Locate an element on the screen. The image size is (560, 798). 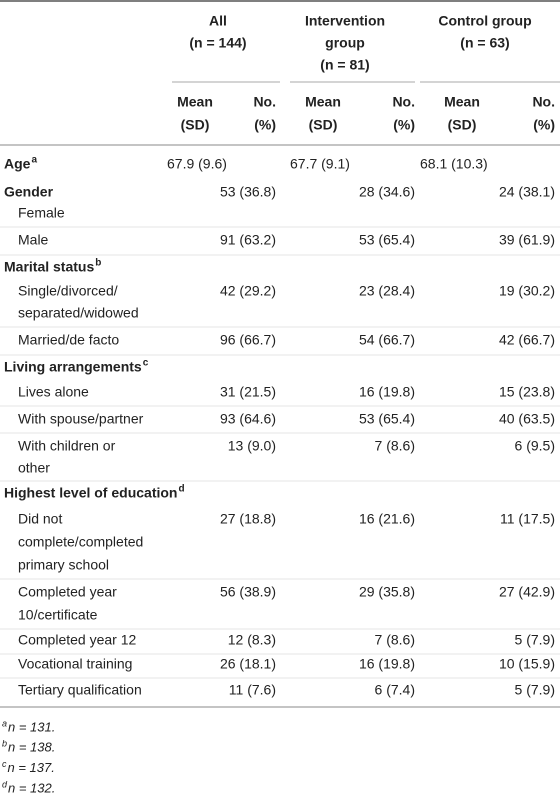
row-label: Vocational training is located at coordinates (75, 664).